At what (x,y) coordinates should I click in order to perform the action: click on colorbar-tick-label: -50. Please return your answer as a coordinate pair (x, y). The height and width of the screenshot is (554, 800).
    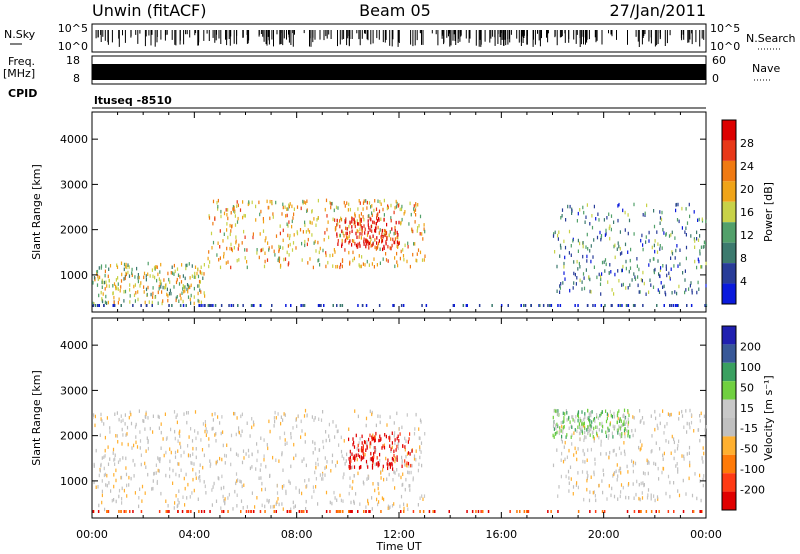
    Looking at the image, I should click on (749, 449).